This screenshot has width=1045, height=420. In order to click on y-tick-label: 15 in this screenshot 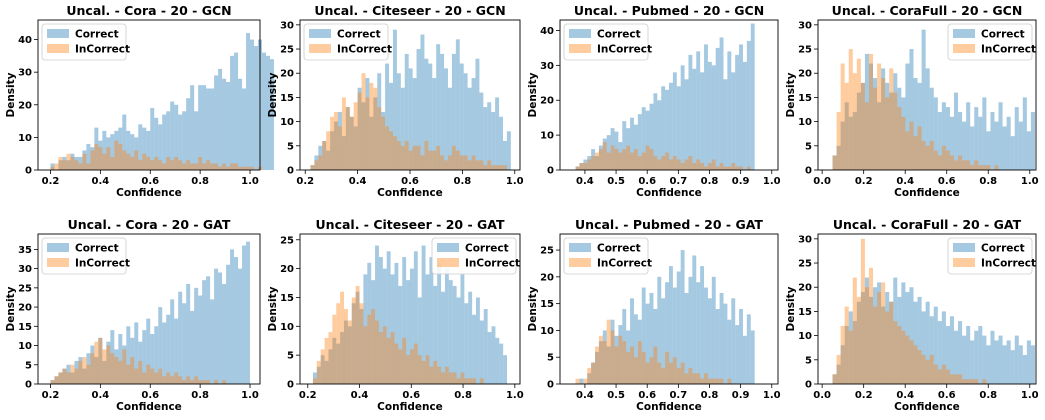, I will do `click(805, 312)`.